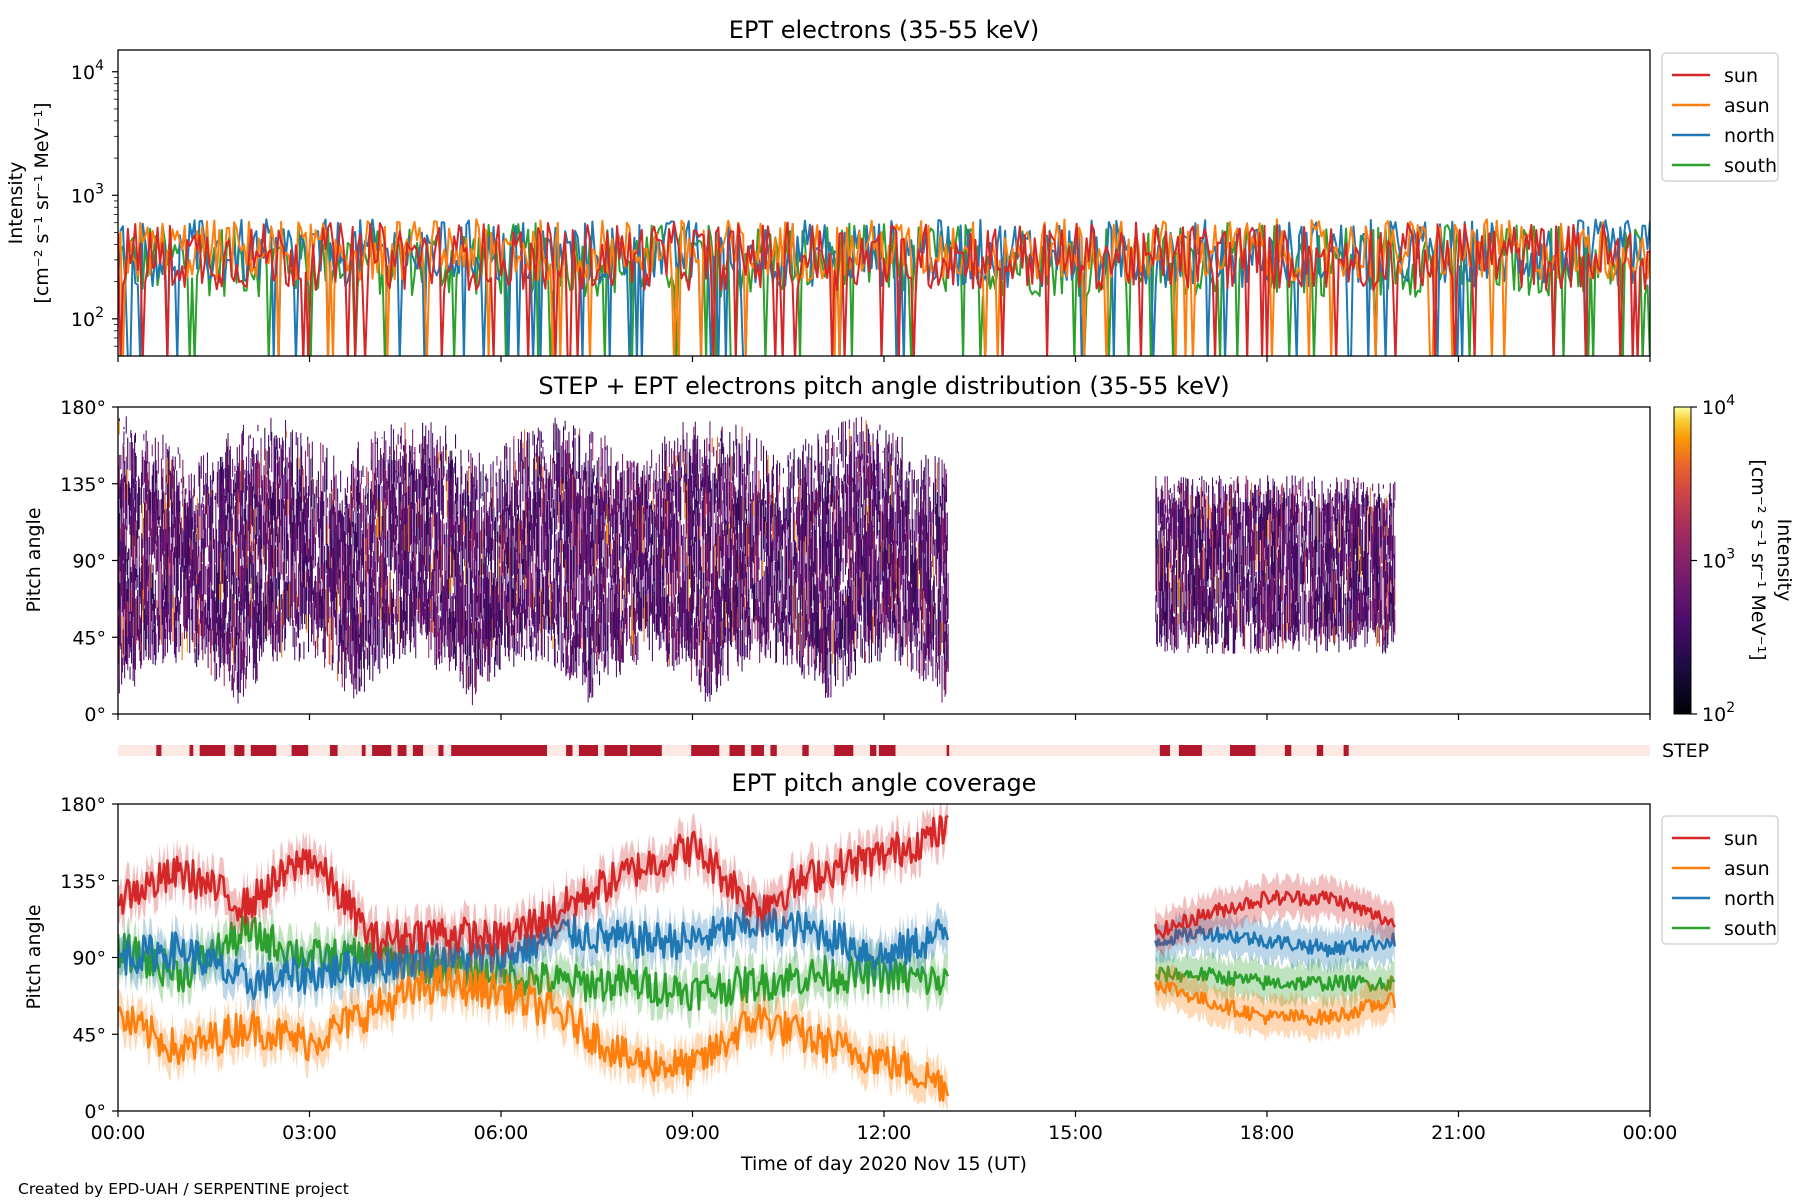 Image resolution: width=1800 pixels, height=1200 pixels. Describe the element at coordinates (183, 1189) in the screenshot. I see `credit-text: Created by EPD-UAH / SERPENTINE project` at that location.